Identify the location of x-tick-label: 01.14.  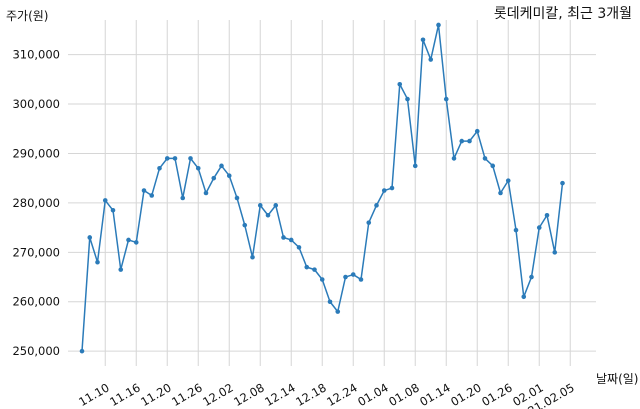
(435, 394).